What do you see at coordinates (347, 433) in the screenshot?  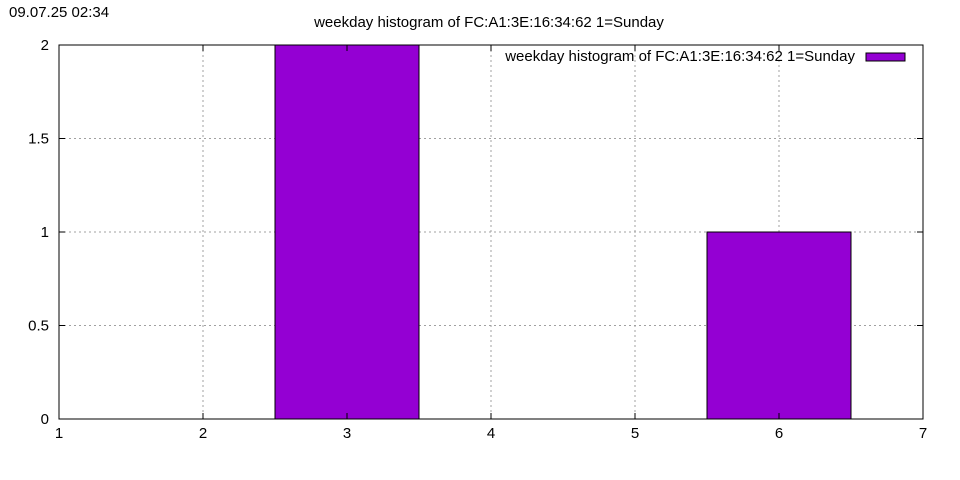 I see `x-tick-label: 3` at bounding box center [347, 433].